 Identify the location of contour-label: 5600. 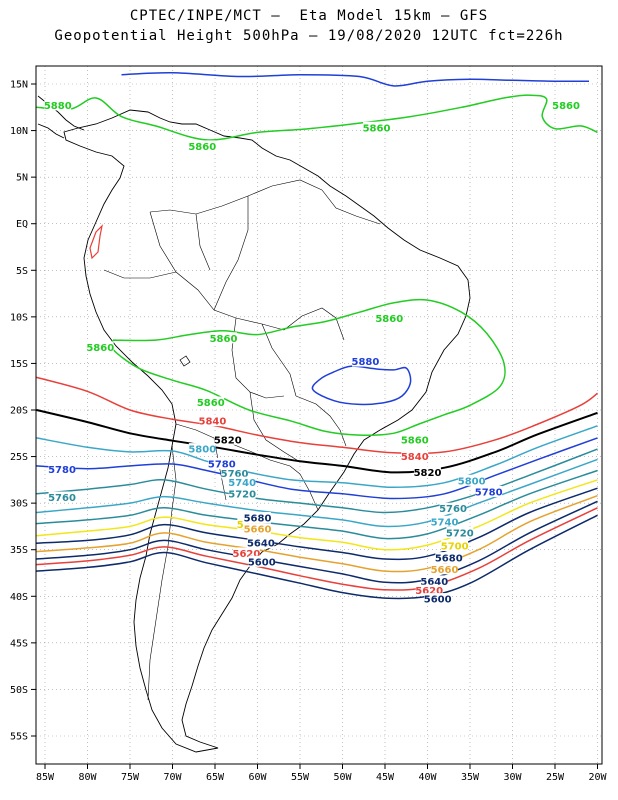
(438, 600).